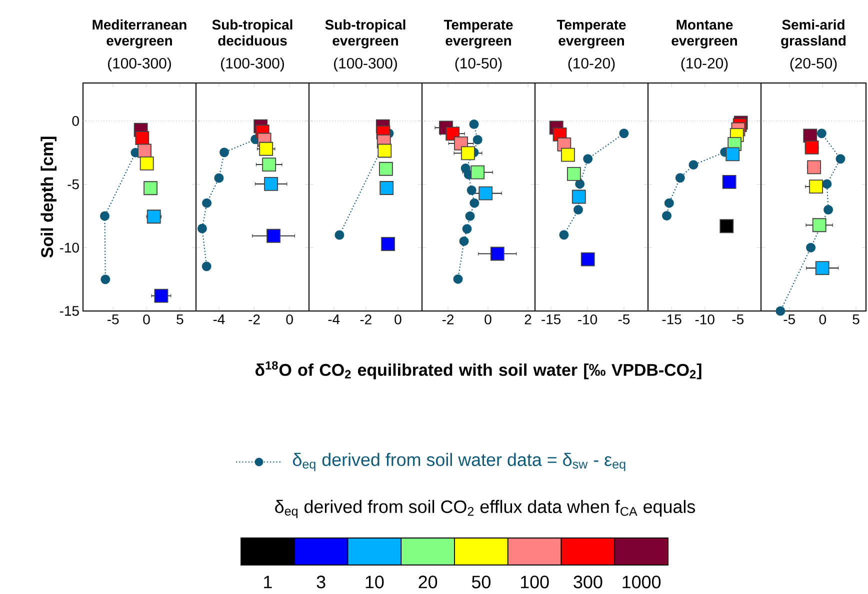 This screenshot has width=868, height=594. What do you see at coordinates (48, 197) in the screenshot?
I see `y-axis-title: Soil depth [cm]` at bounding box center [48, 197].